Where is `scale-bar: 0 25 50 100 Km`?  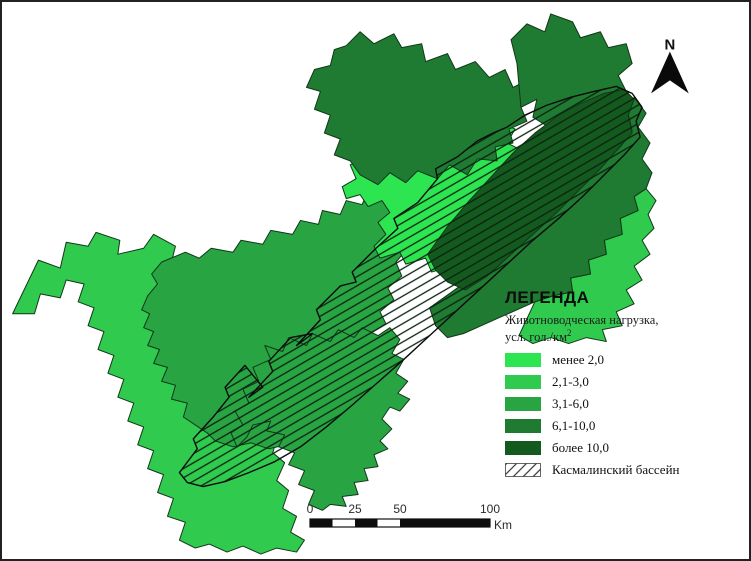
scale-bar: 0 25 50 100 Km is located at coordinates (409, 517).